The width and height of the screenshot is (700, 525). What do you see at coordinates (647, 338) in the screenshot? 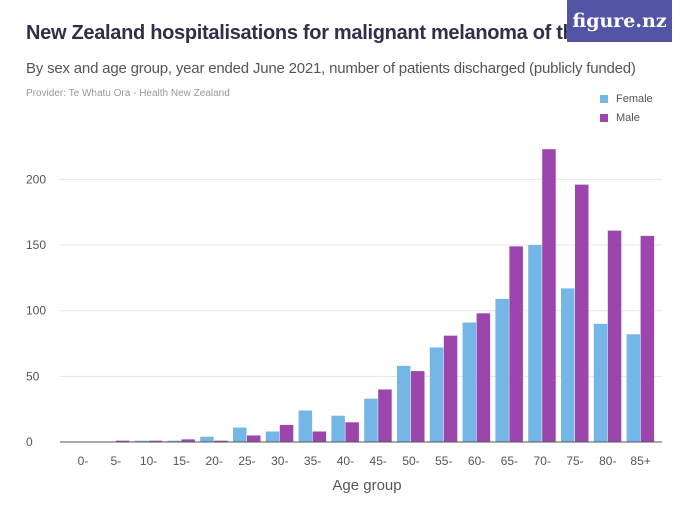
I see `bar-male-85plus` at bounding box center [647, 338].